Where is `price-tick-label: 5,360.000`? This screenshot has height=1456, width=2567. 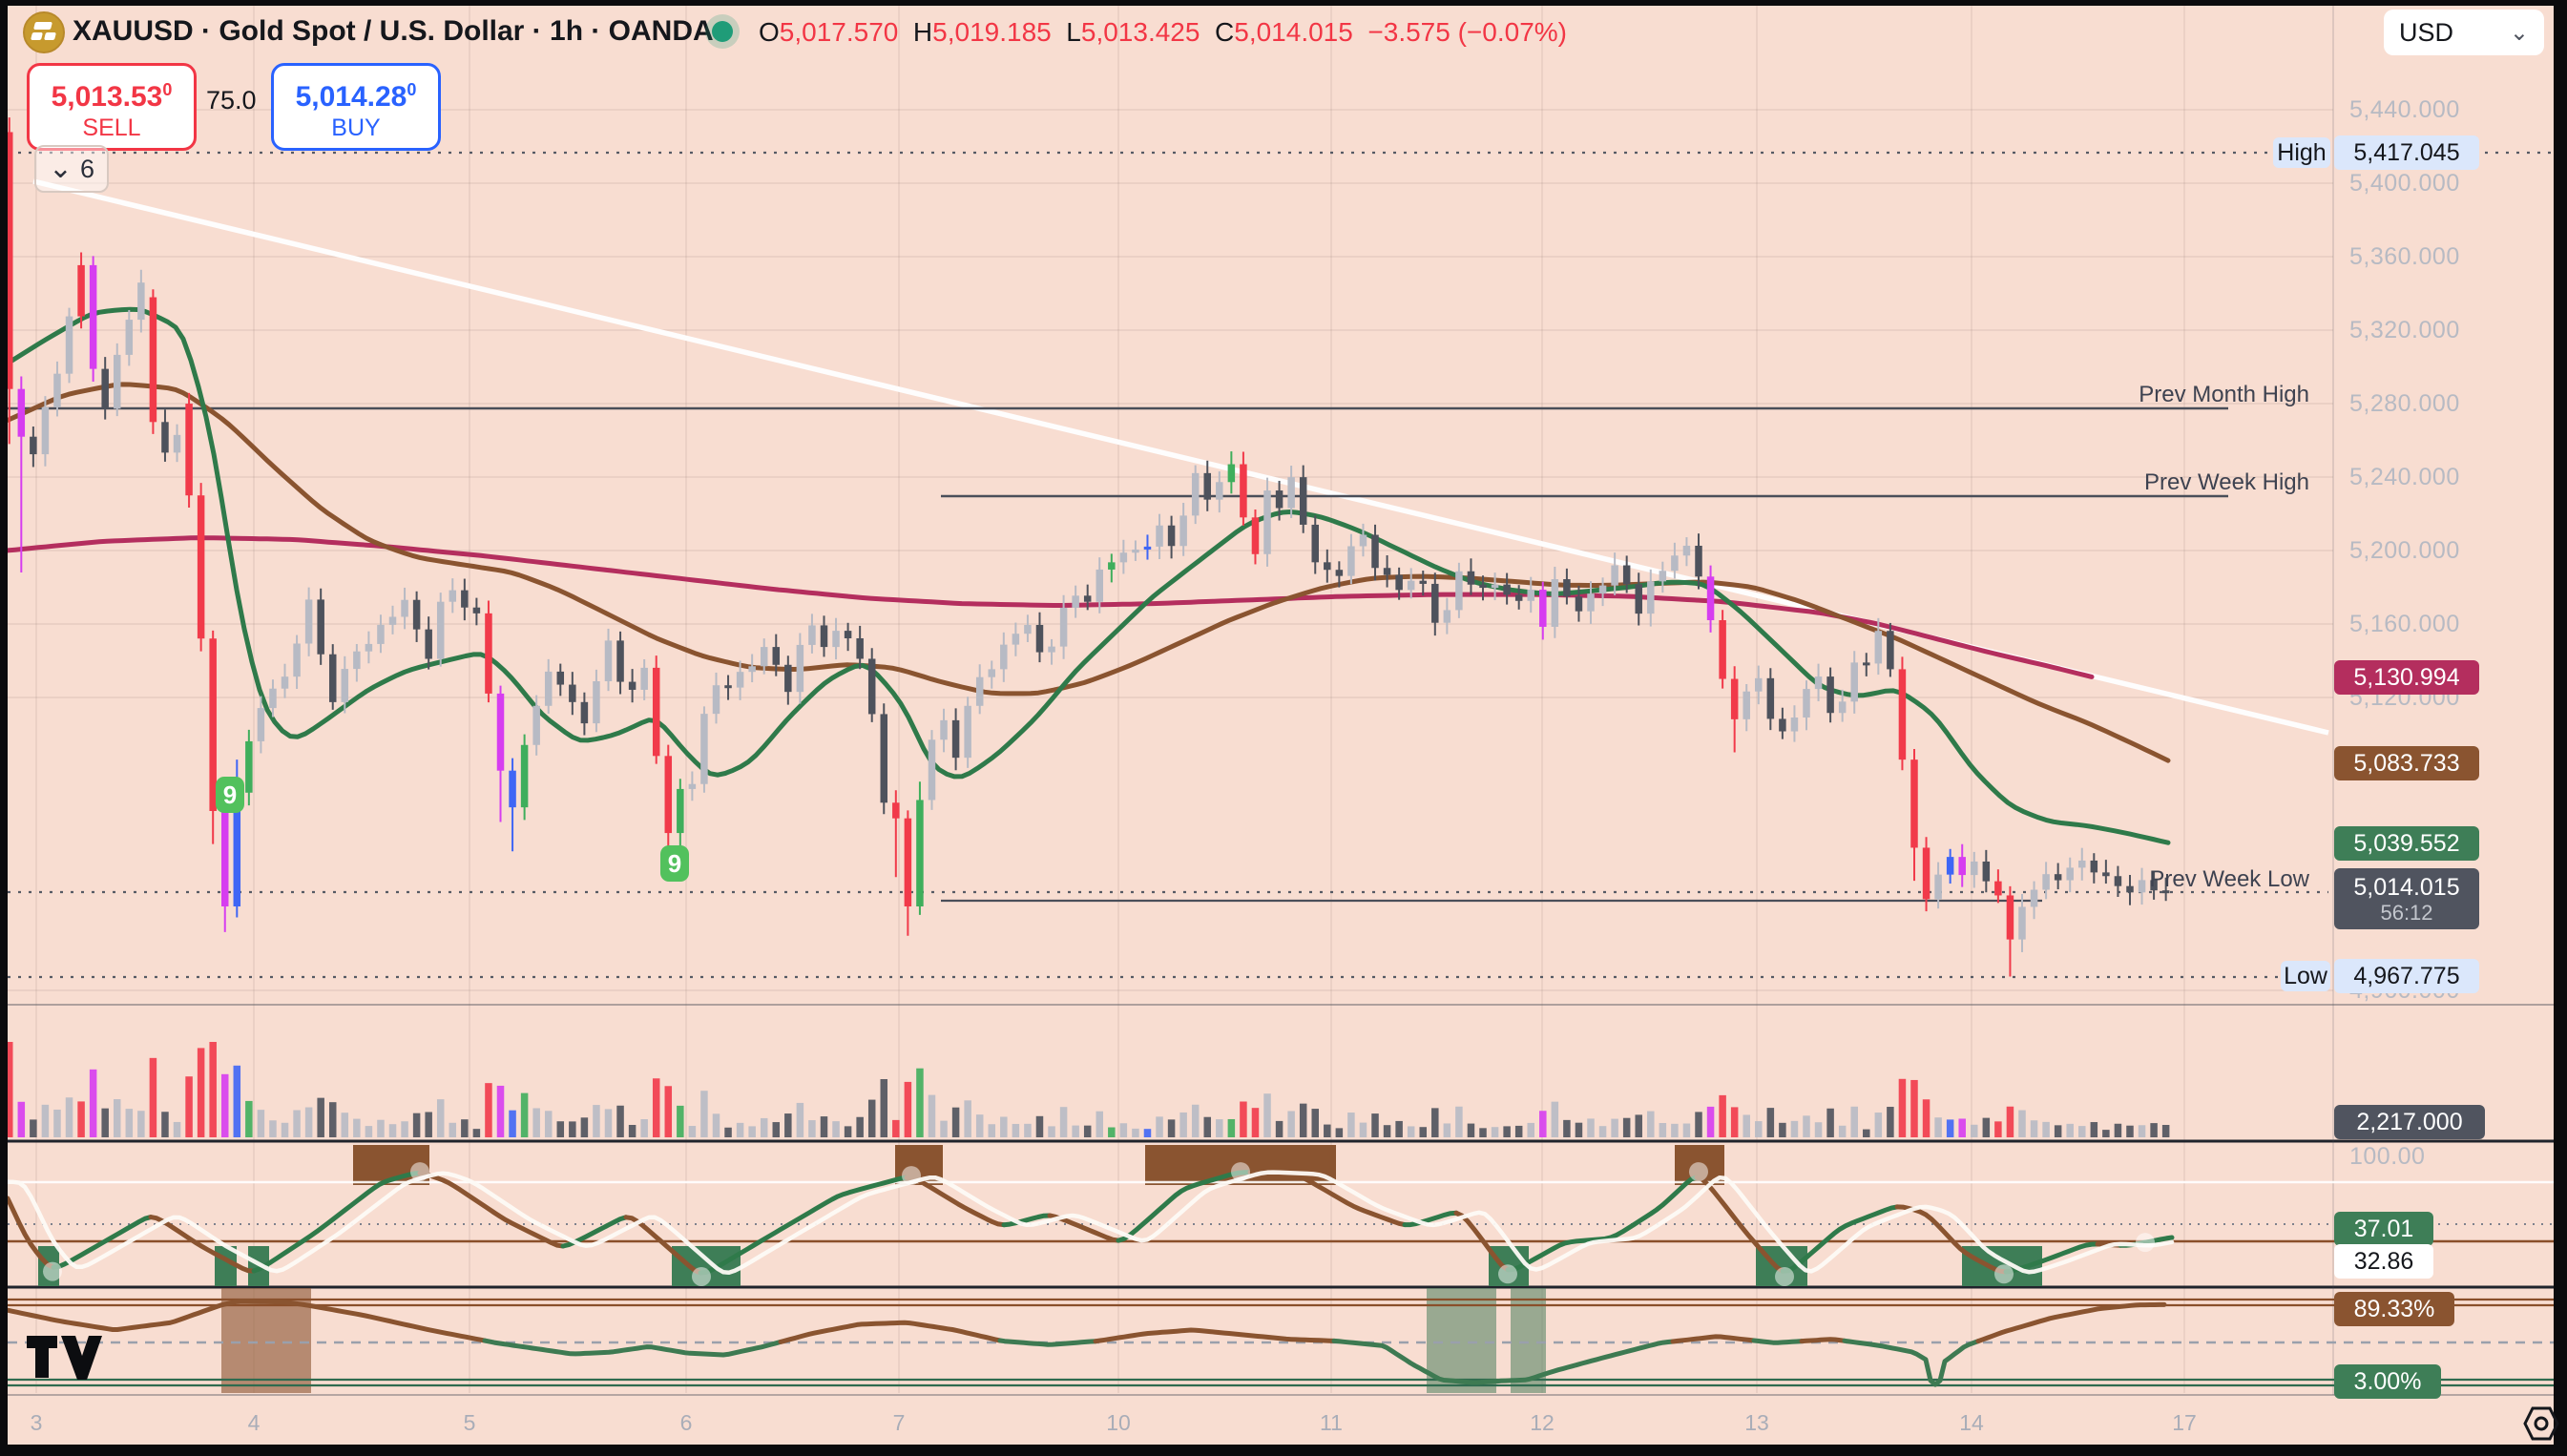
price-tick-label: 5,360.000 is located at coordinates (2404, 256).